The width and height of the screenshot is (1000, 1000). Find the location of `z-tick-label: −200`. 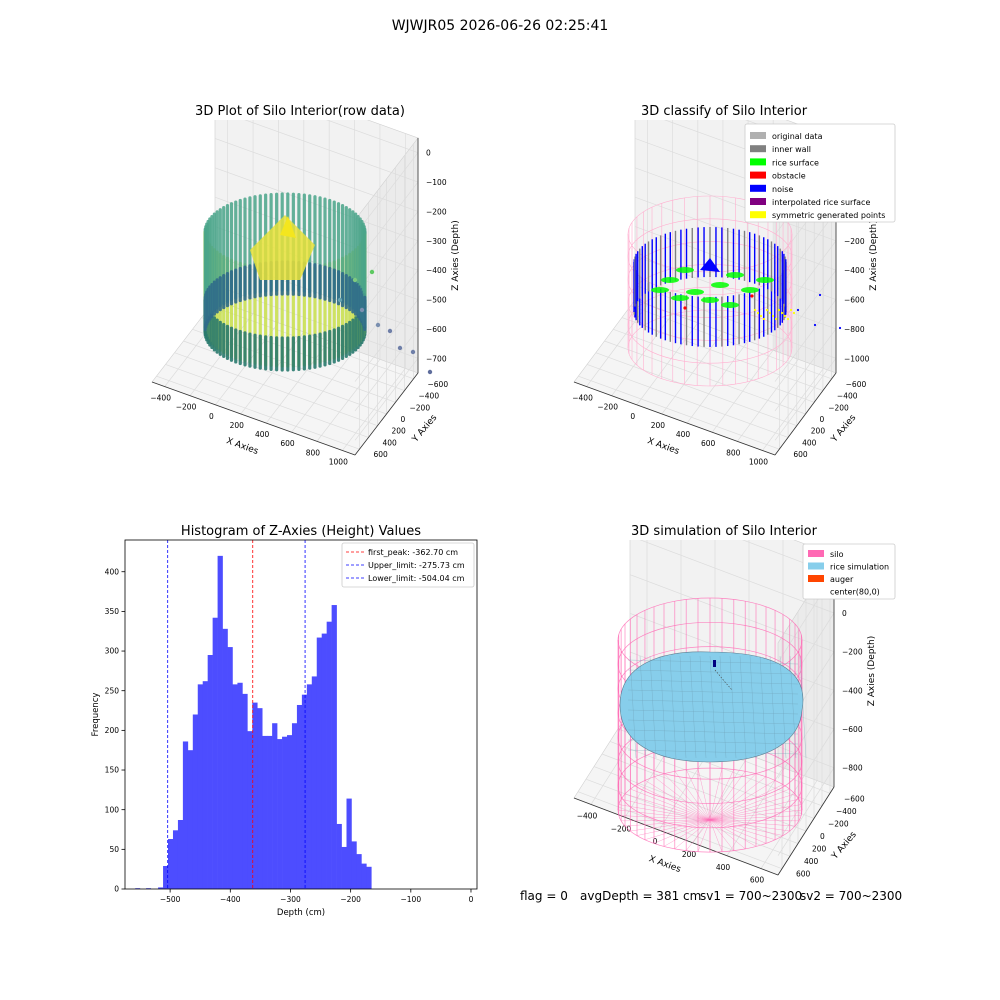

z-tick-label: −200 is located at coordinates (852, 652).